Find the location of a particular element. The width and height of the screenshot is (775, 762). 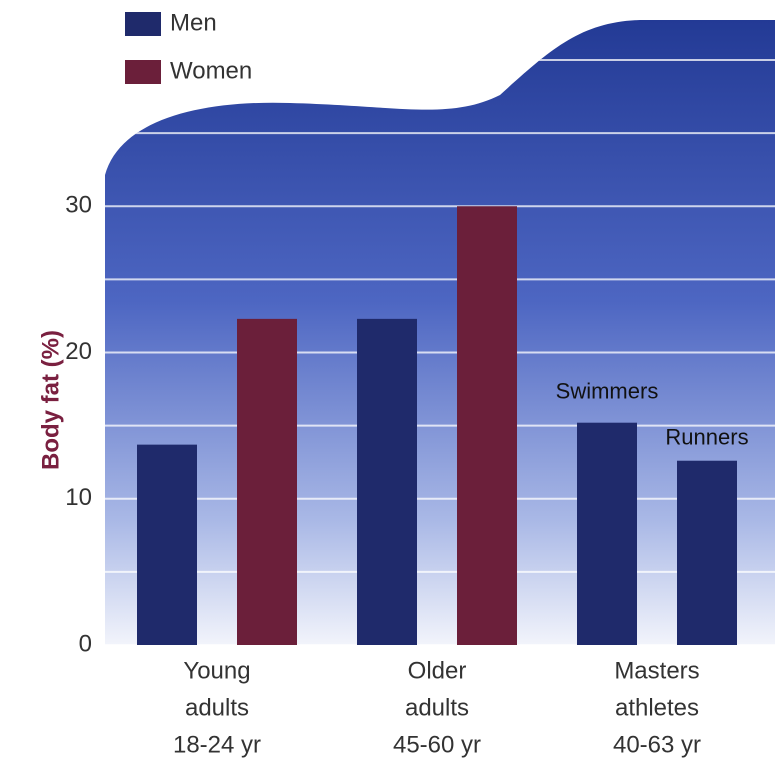

x-tick-label: 40-63 yr is located at coordinates (657, 744).